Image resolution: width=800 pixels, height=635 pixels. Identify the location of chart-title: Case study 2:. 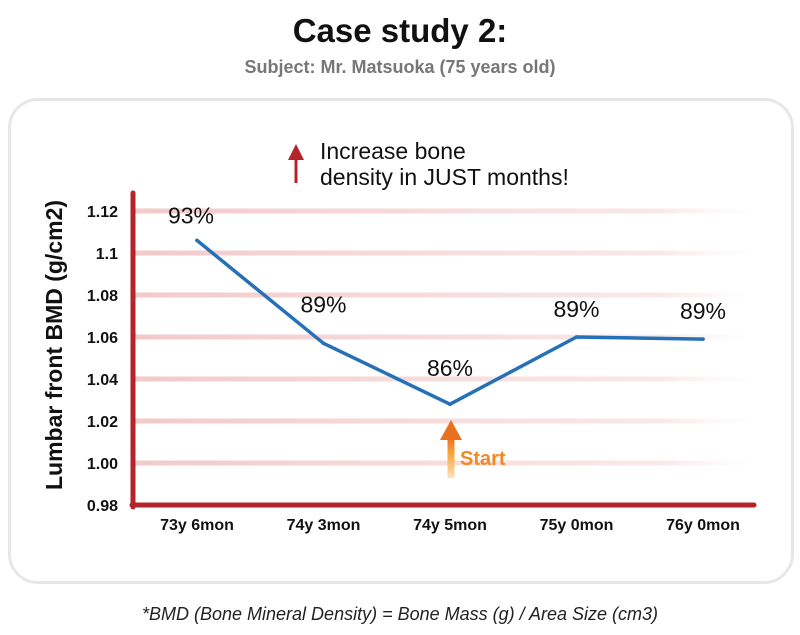
(400, 30).